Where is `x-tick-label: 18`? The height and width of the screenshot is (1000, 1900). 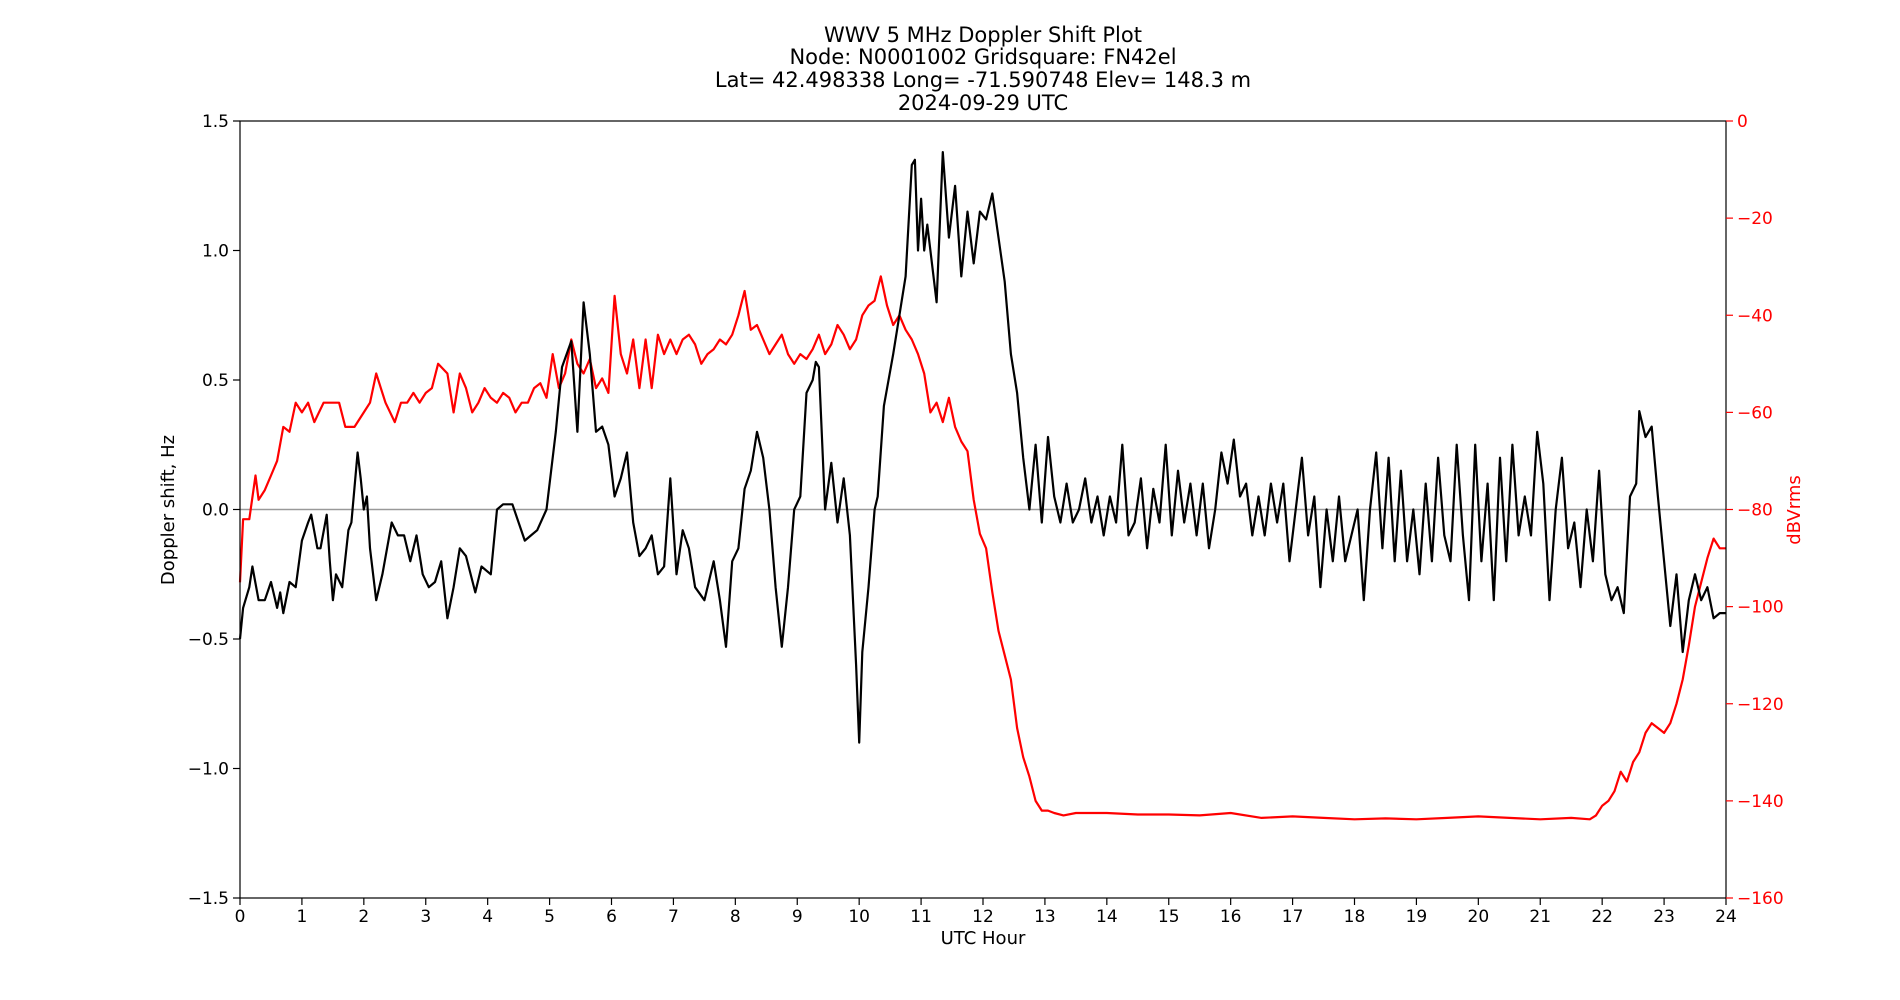 x-tick-label: 18 is located at coordinates (1355, 917).